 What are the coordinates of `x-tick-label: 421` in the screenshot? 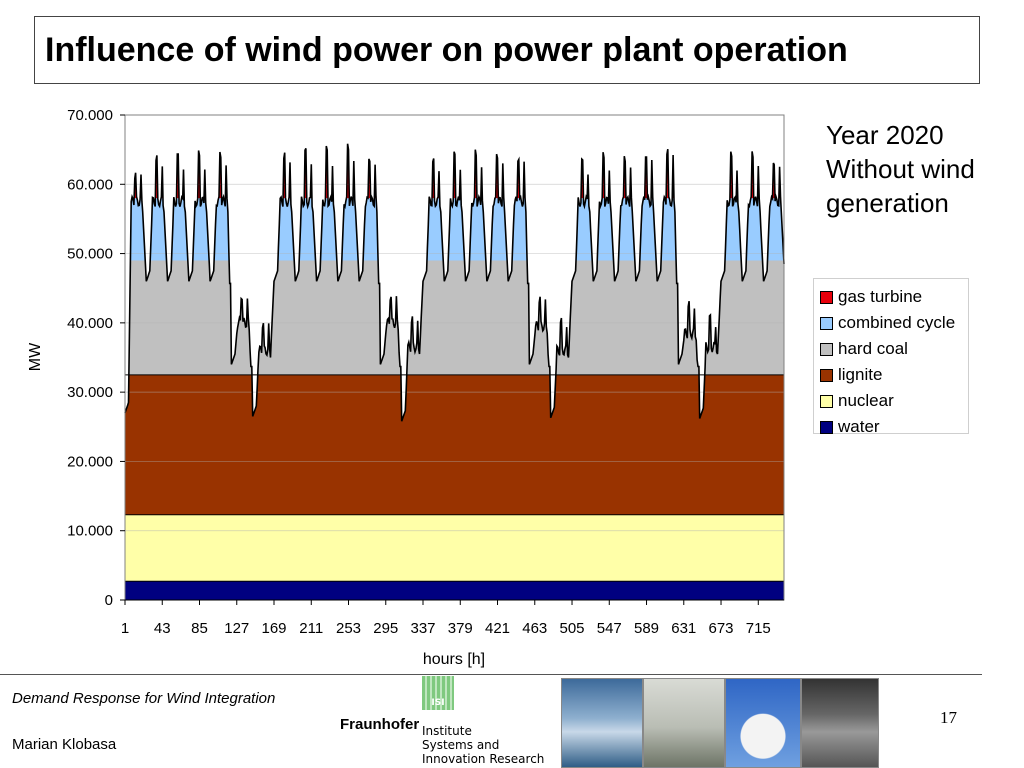 It's located at (497, 628).